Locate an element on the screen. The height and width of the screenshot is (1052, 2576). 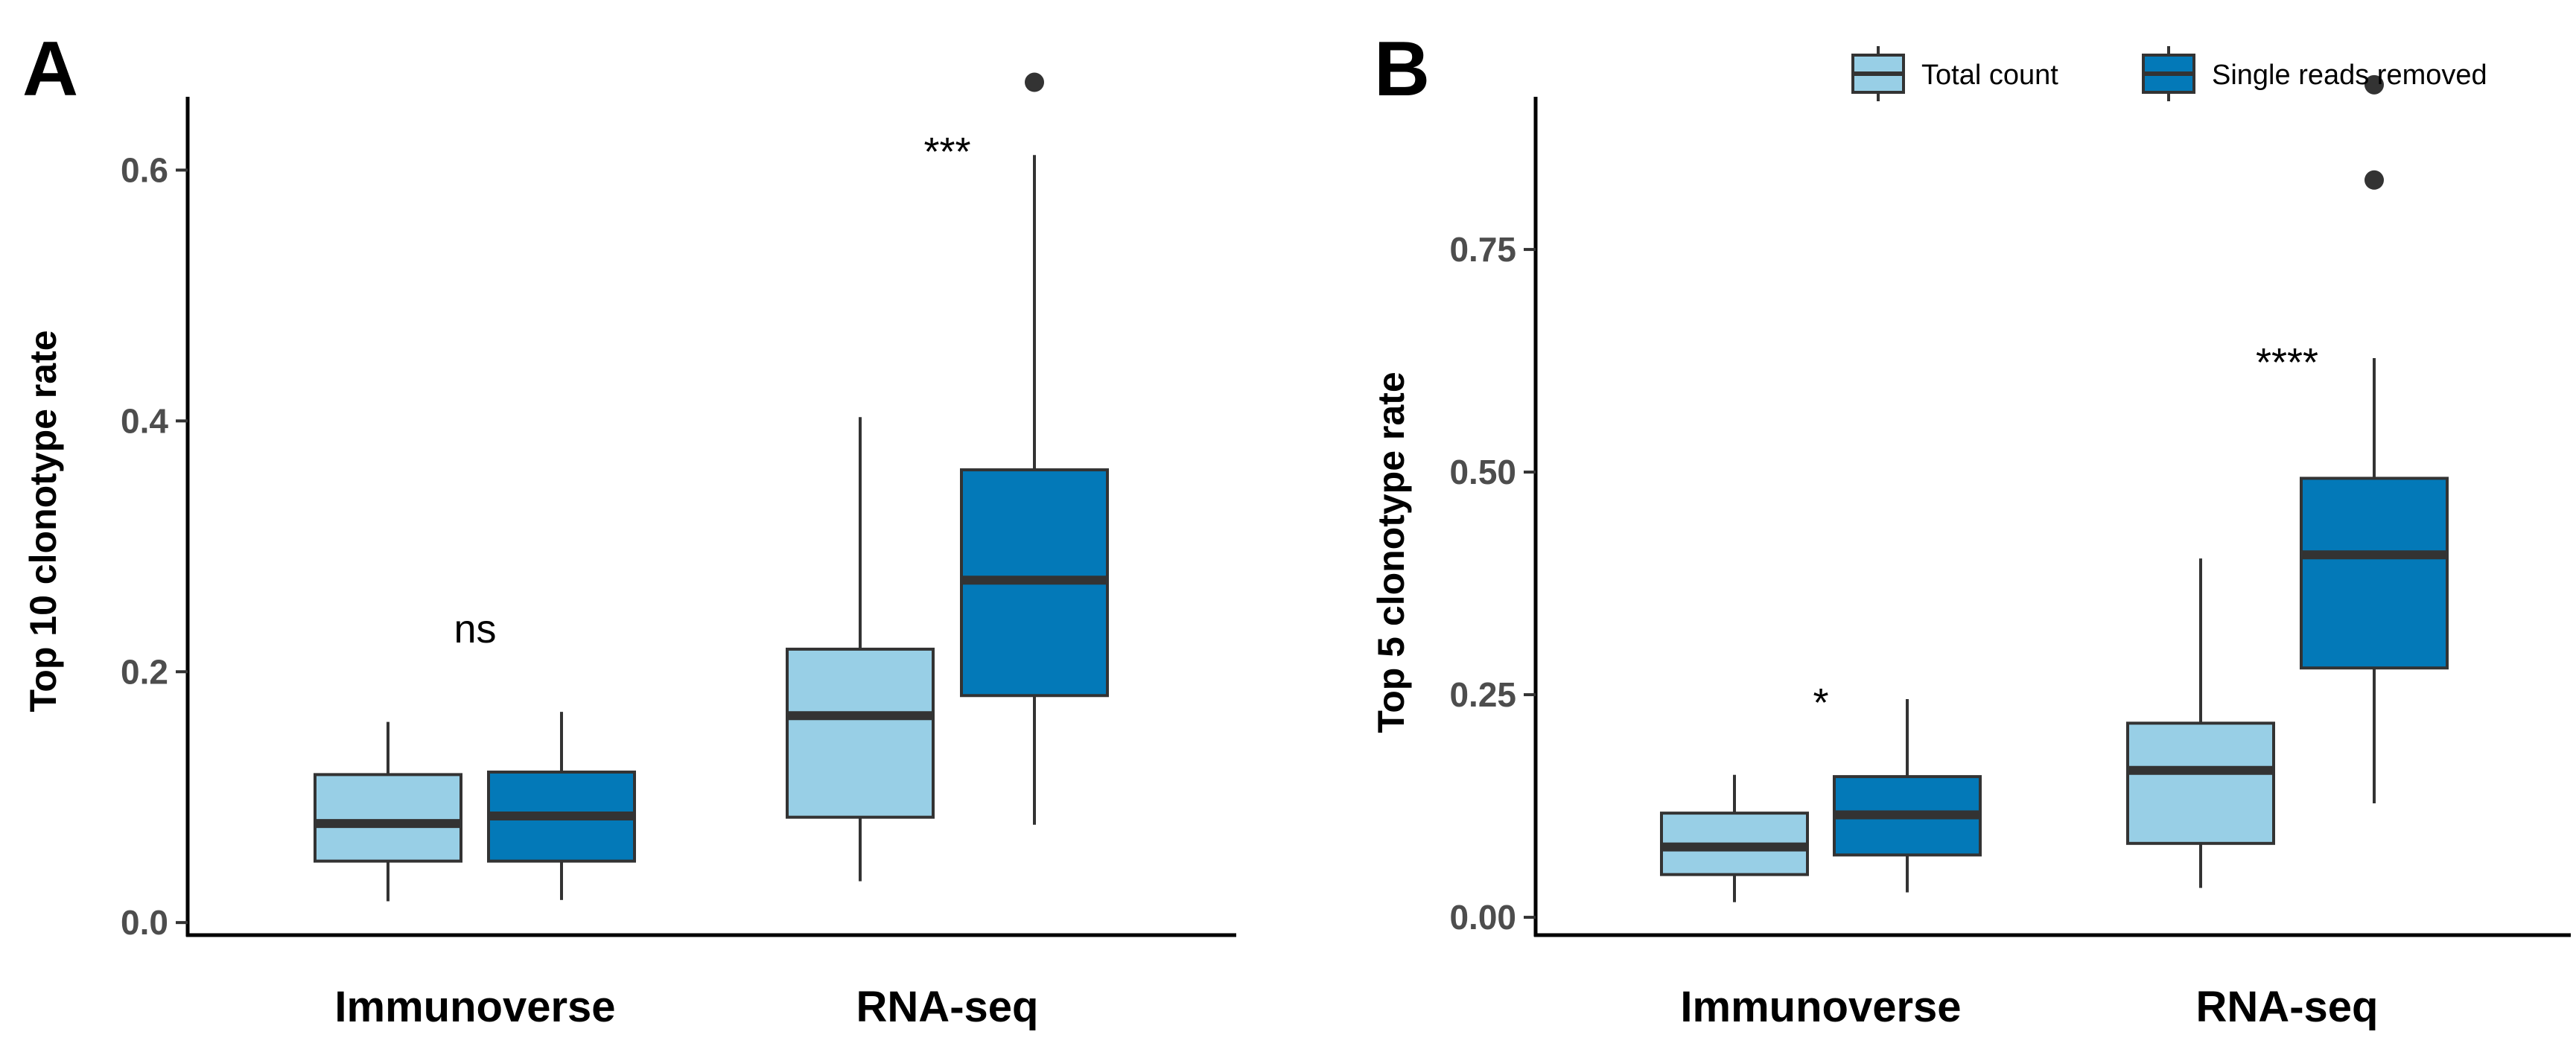
y-tick-label-a-0: 0.0 is located at coordinates (144, 922).